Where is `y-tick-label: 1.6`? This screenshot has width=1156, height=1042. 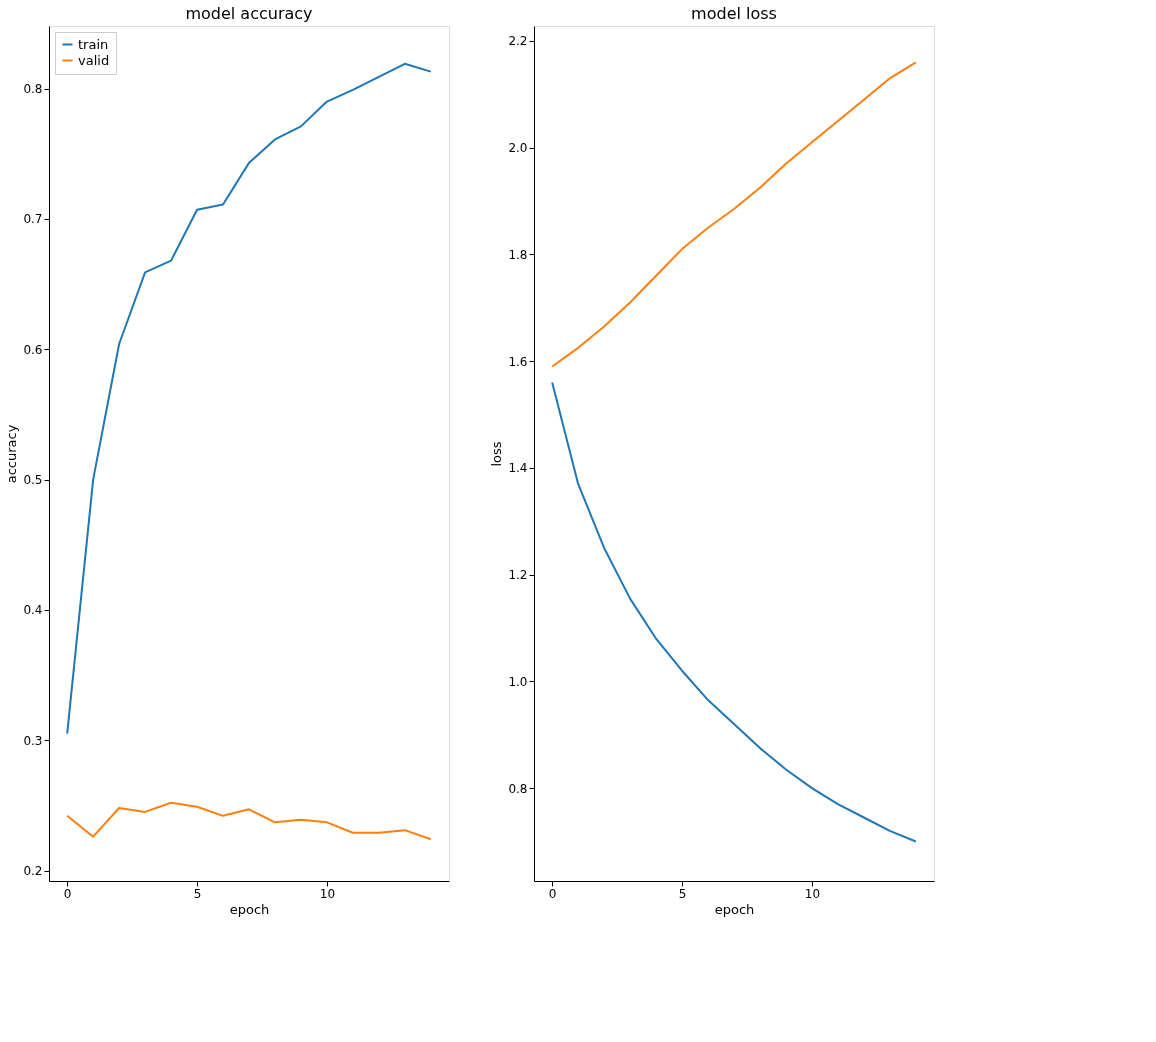
y-tick-label: 1.6 is located at coordinates (518, 361).